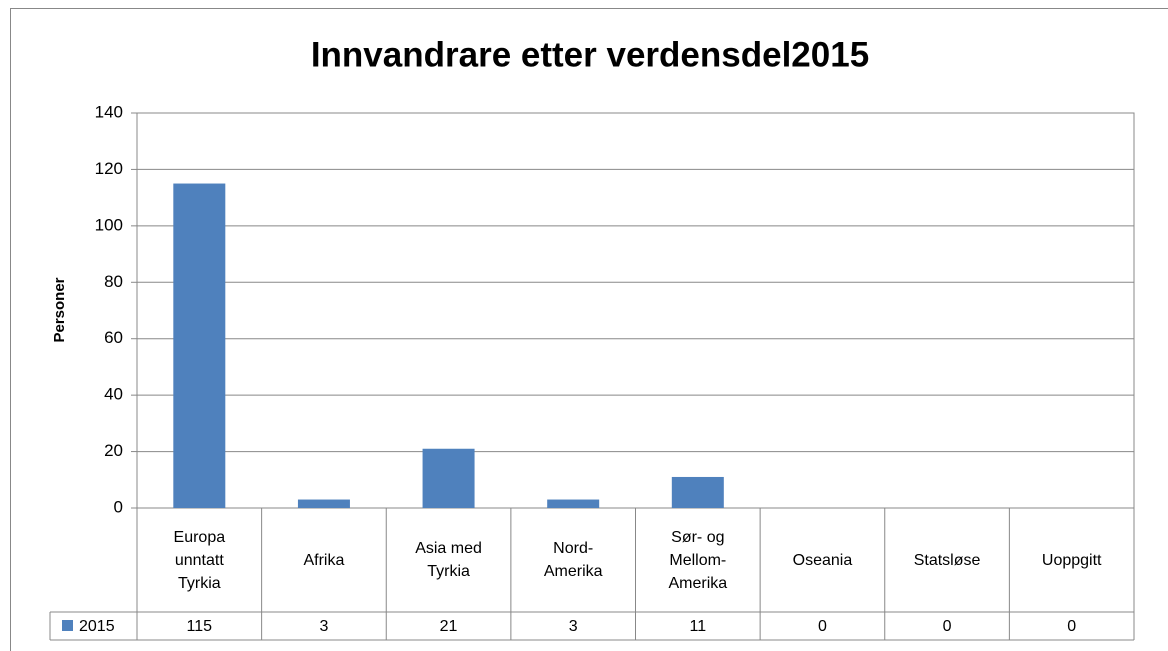  I want to click on y-tick-label: 100, so click(109, 224).